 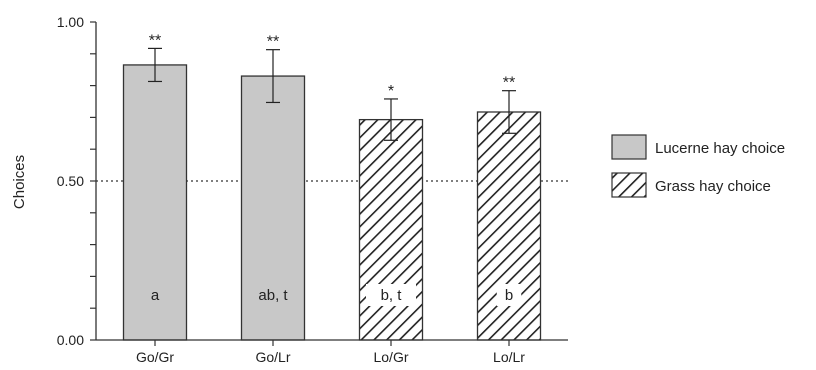 What do you see at coordinates (698, 166) in the screenshot?
I see `legend: Lucerne hay choice Grass hay choice` at bounding box center [698, 166].